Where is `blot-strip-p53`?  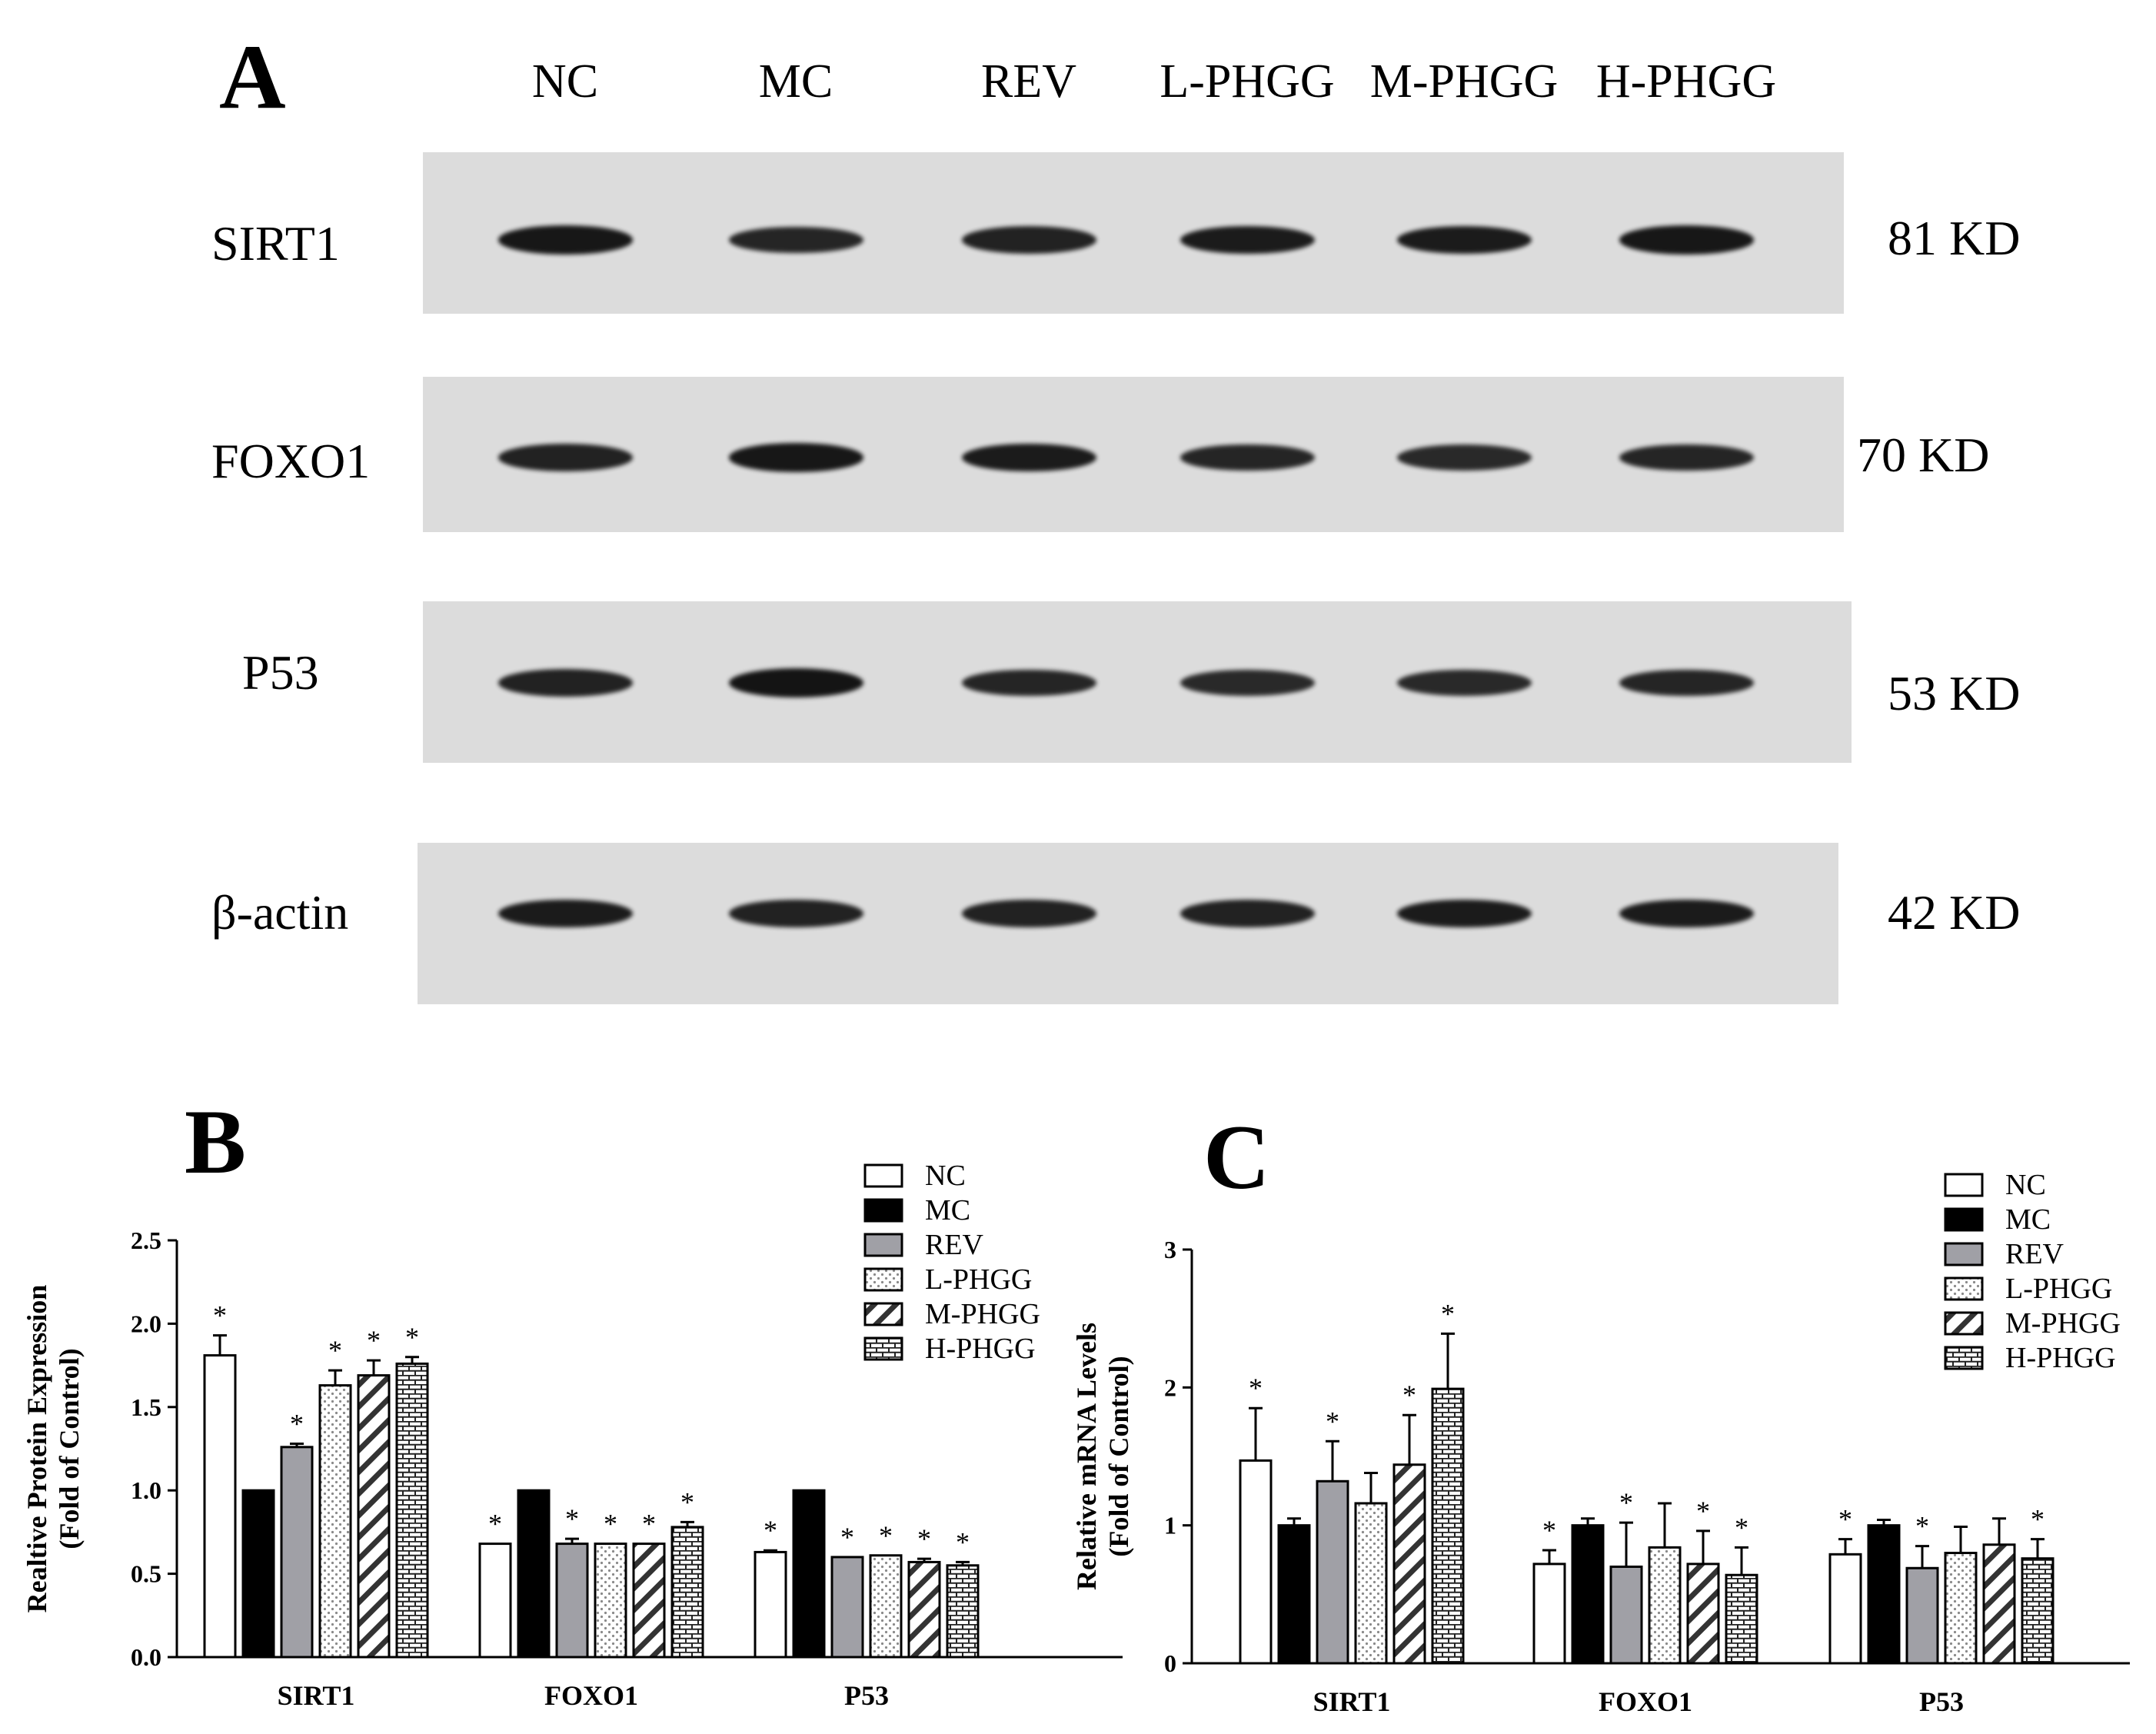 blot-strip-p53 is located at coordinates (1137, 682).